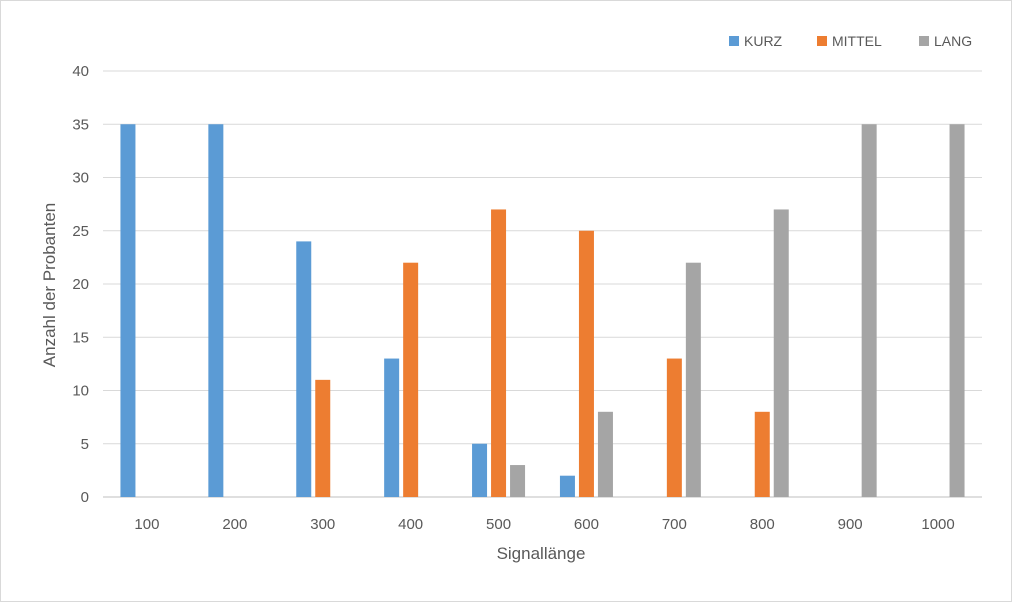 This screenshot has width=1012, height=606. I want to click on y-tick-label: 15, so click(80, 337).